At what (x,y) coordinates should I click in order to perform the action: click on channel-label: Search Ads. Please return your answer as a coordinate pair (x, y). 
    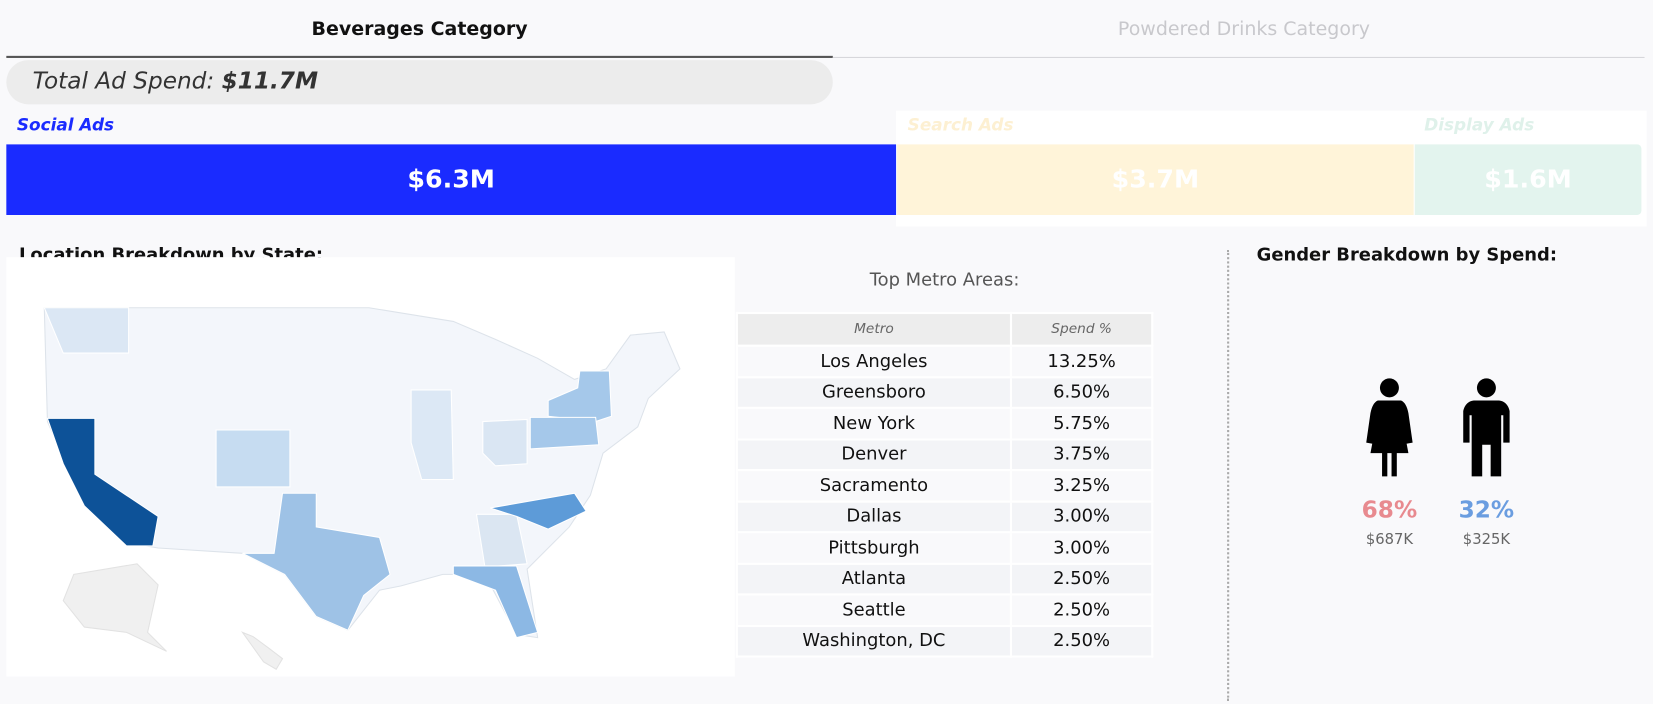
    Looking at the image, I should click on (960, 124).